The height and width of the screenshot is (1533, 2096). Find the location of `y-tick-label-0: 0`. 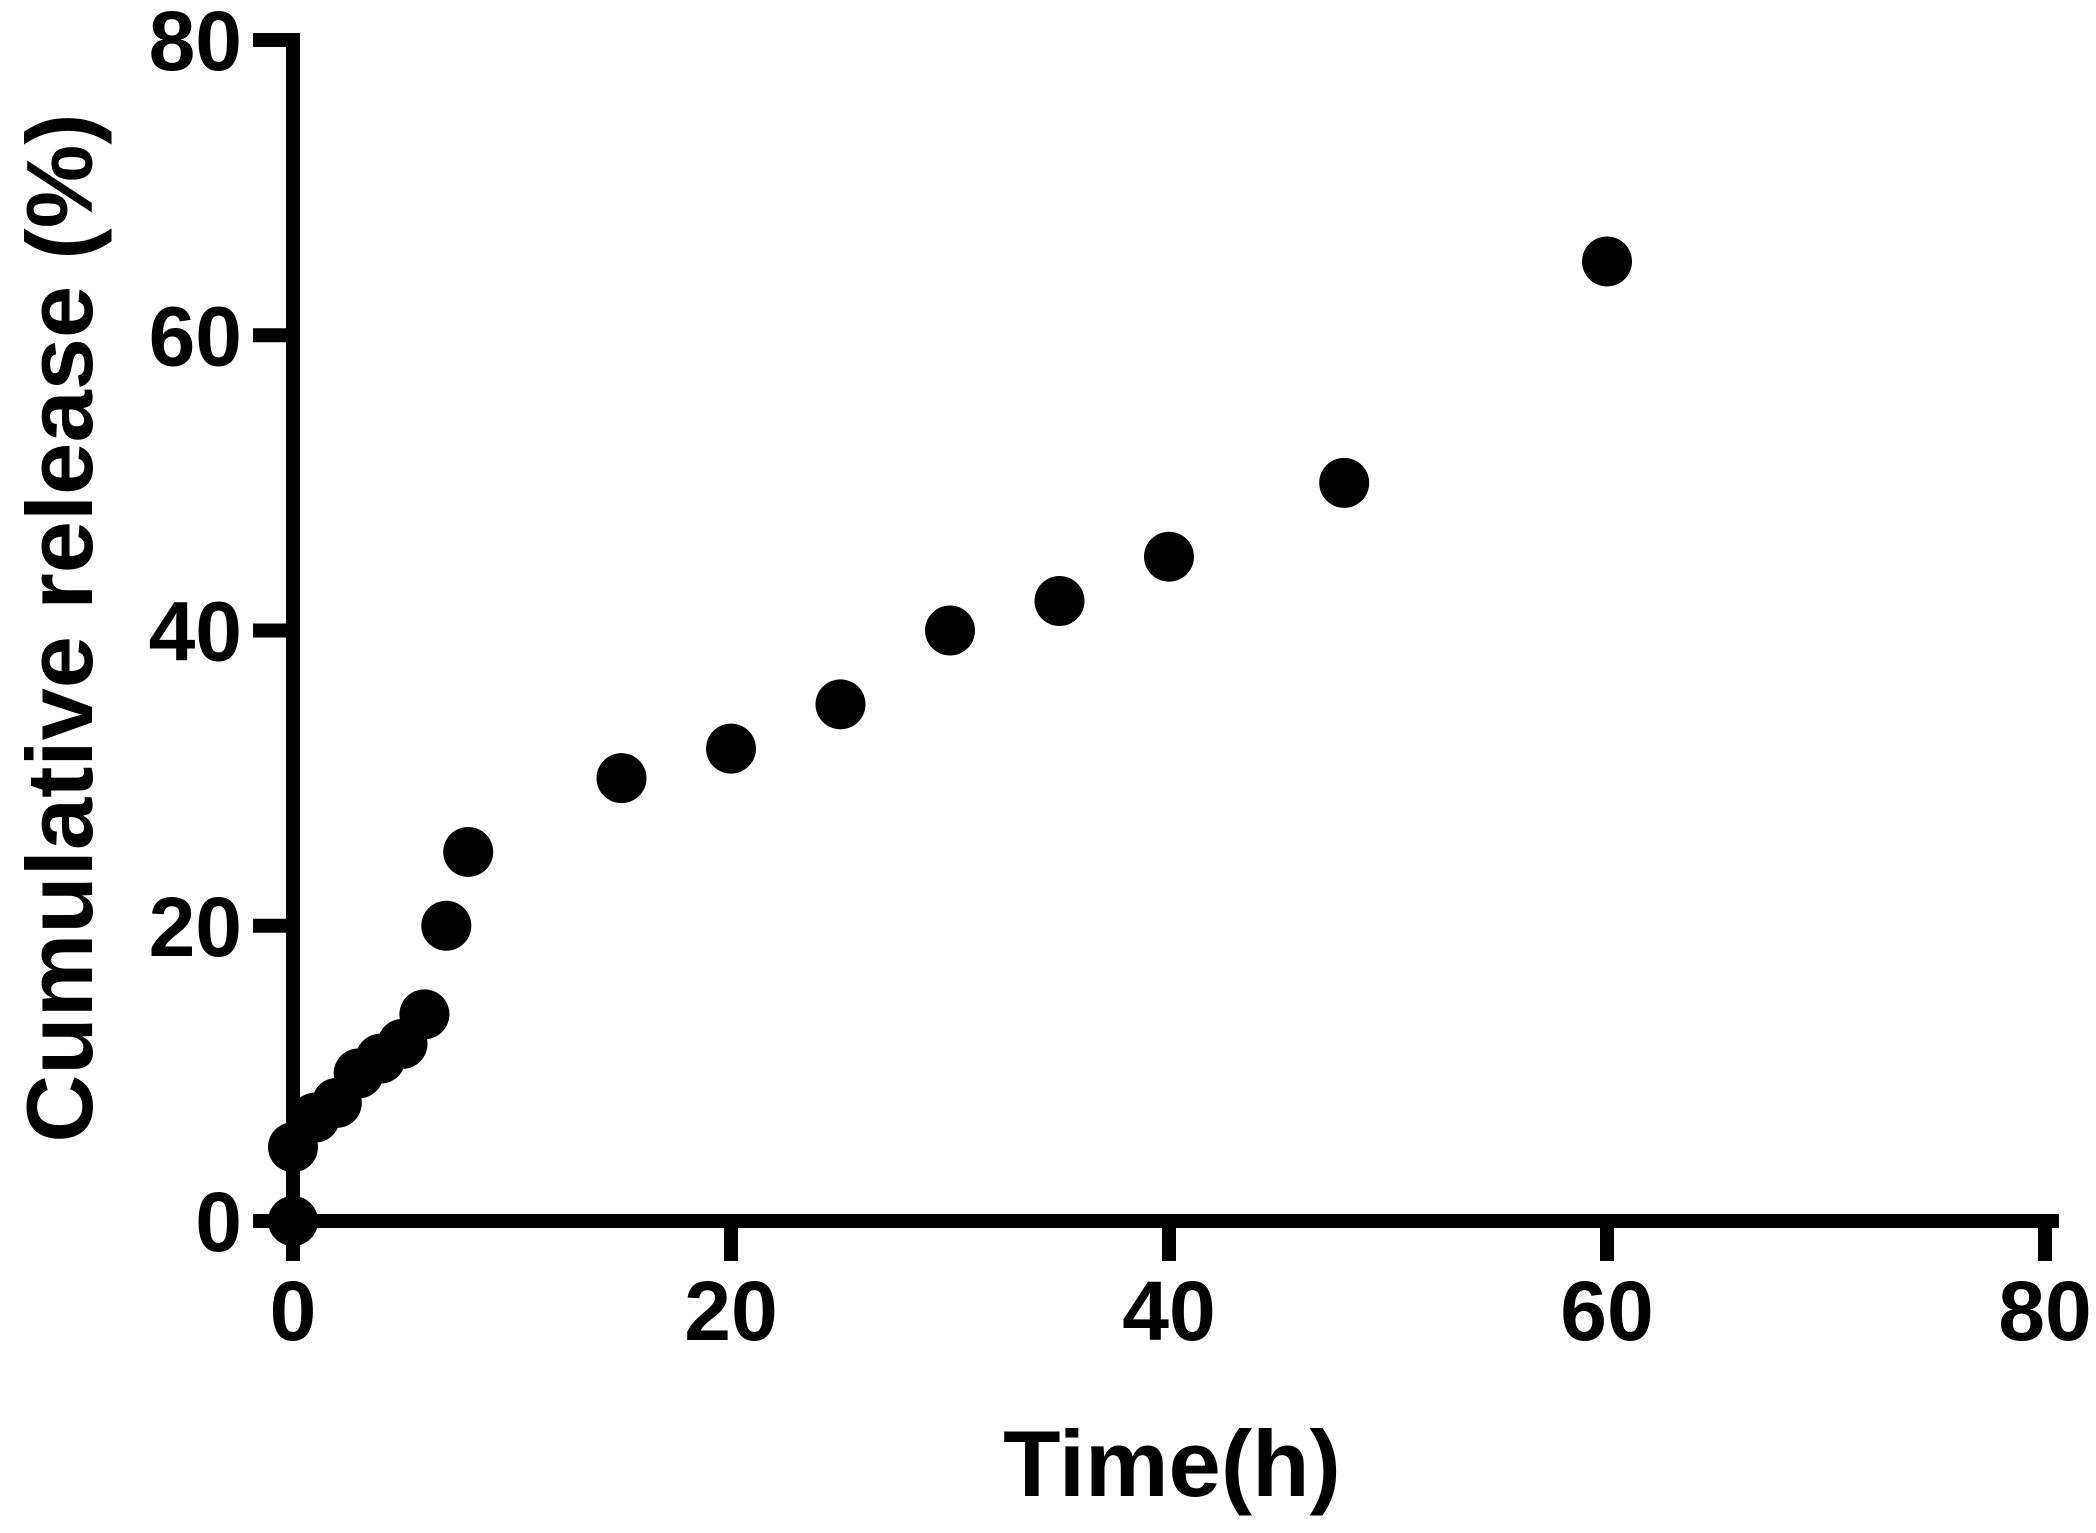

y-tick-label-0: 0 is located at coordinates (218, 1222).